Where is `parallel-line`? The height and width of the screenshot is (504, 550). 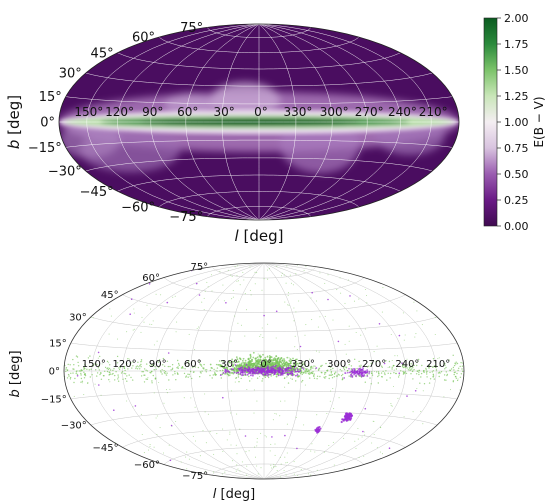
parallel-line is located at coordinates (259, 79).